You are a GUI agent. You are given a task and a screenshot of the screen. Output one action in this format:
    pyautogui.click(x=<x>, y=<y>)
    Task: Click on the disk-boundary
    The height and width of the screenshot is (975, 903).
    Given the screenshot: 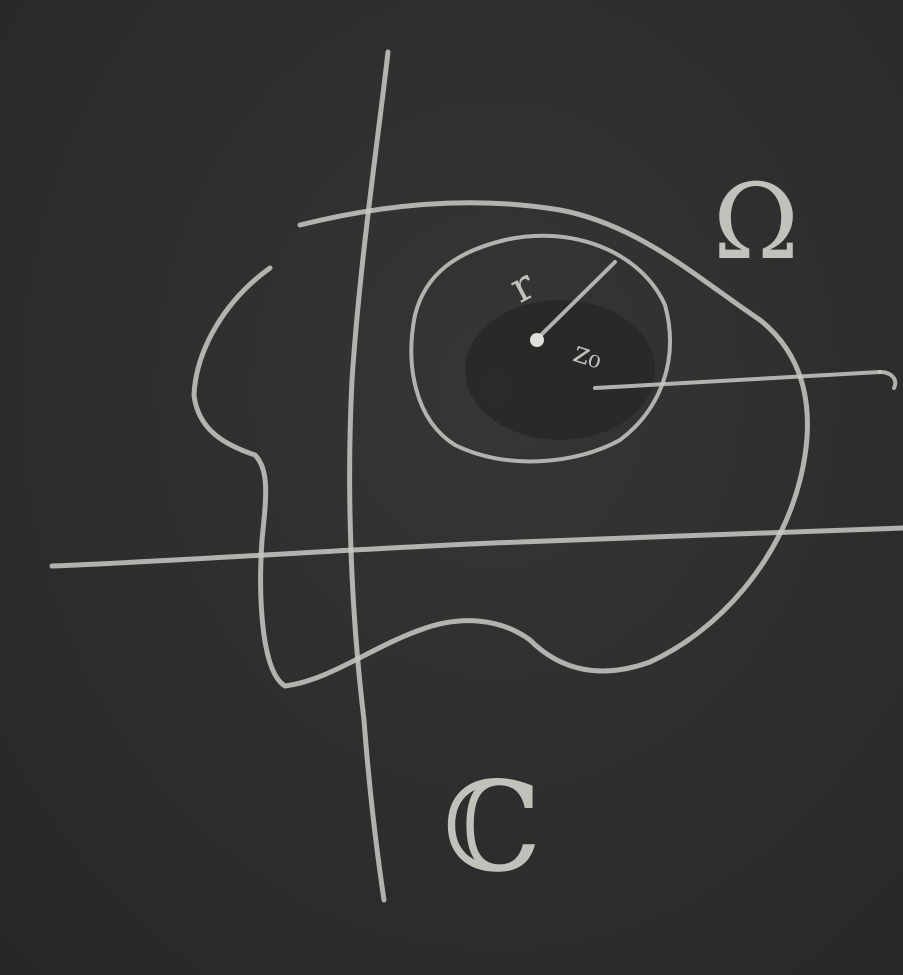 What is the action you would take?
    pyautogui.click(x=540, y=348)
    